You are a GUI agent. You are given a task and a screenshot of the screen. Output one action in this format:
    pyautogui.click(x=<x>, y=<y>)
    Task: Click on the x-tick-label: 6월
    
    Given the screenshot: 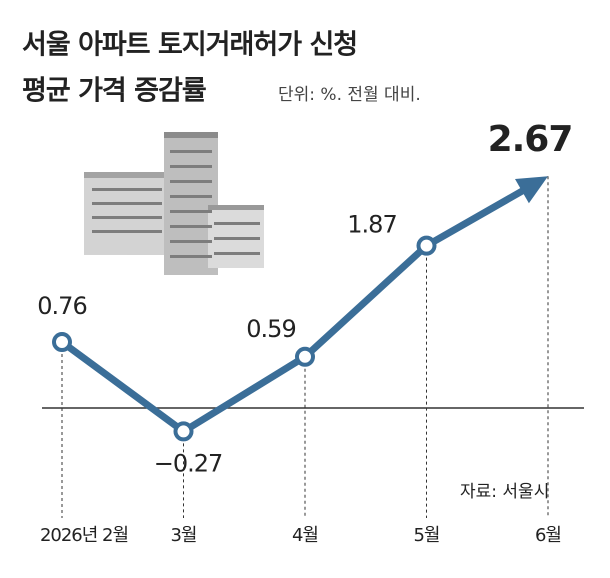 What is the action you would take?
    pyautogui.click(x=548, y=535)
    